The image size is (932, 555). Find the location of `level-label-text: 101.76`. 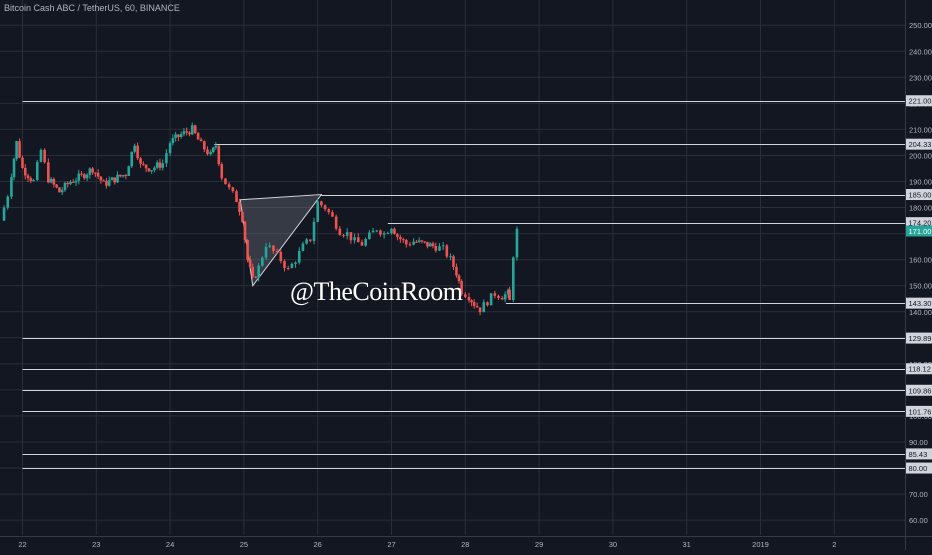

level-label-text: 101.76 is located at coordinates (920, 411).